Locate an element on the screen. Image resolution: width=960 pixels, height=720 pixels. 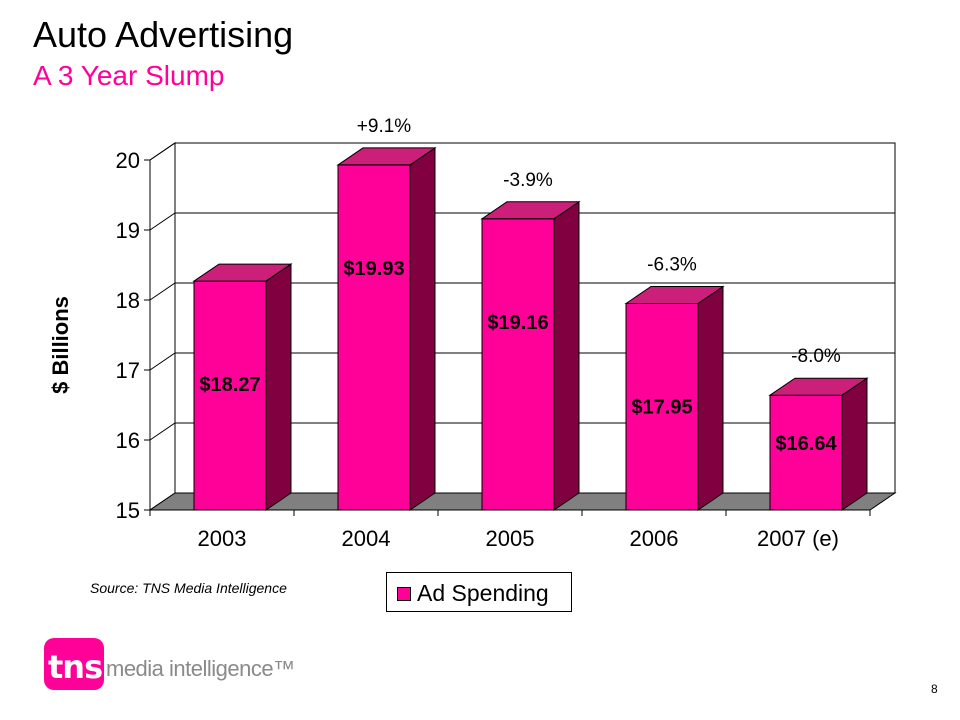
legend-label: Ad Spending is located at coordinates (483, 593).